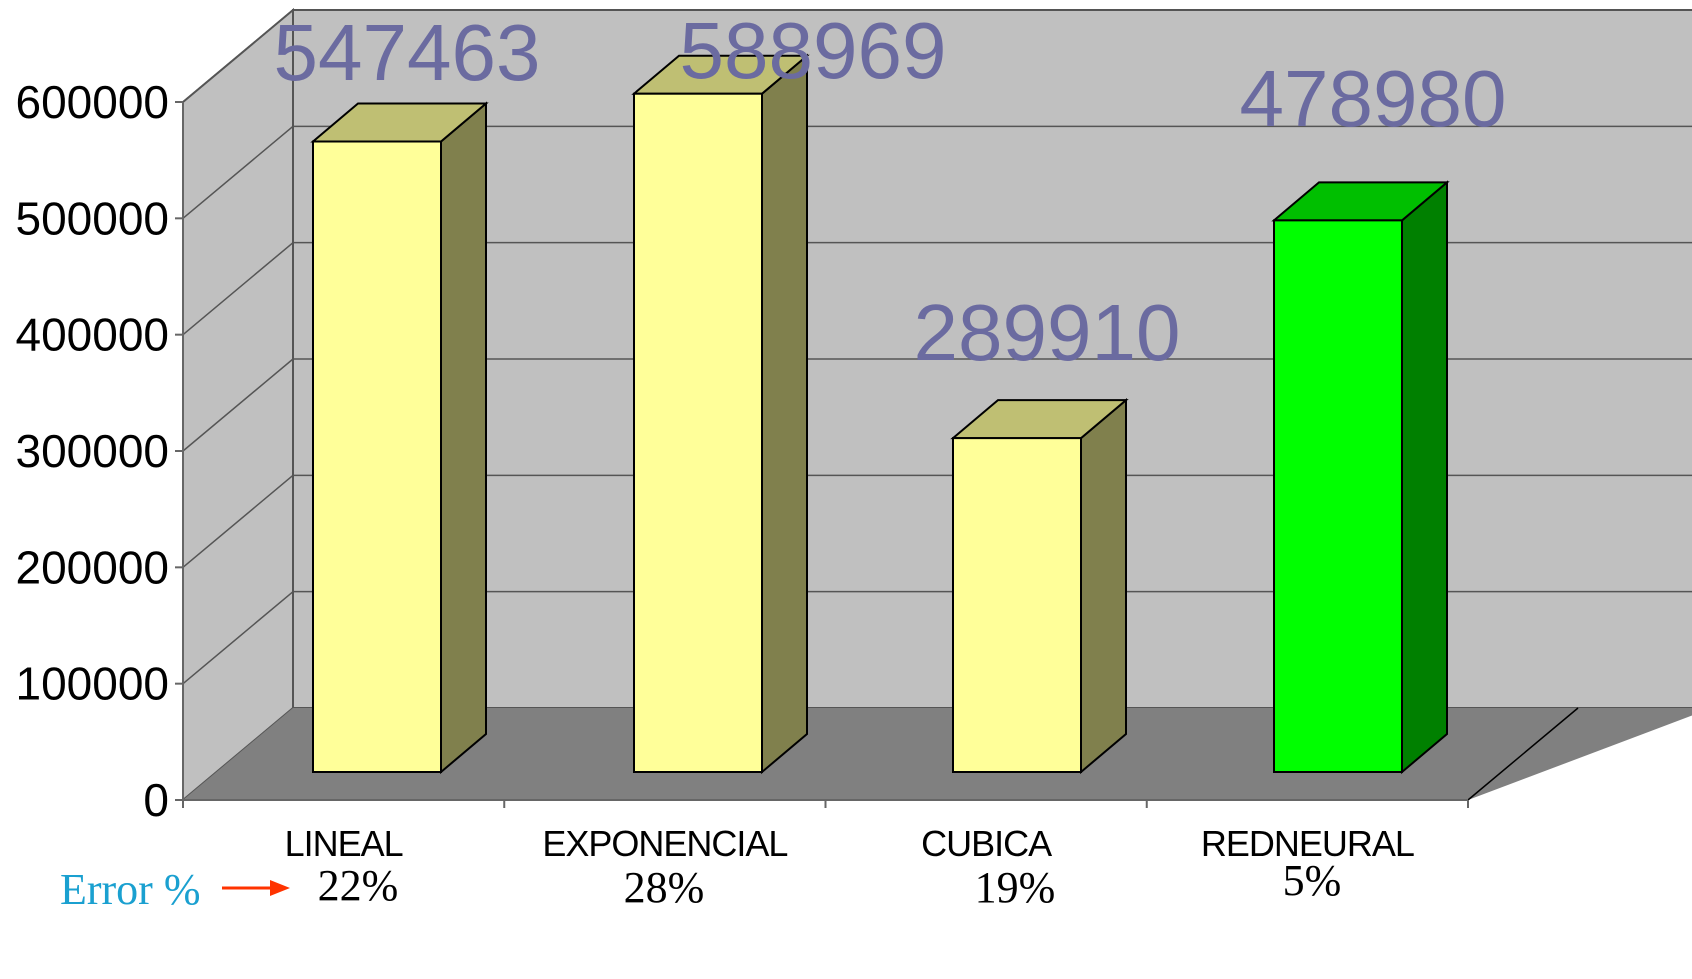  Describe the element at coordinates (130, 889) in the screenshot. I see `error-title: Error %` at that location.